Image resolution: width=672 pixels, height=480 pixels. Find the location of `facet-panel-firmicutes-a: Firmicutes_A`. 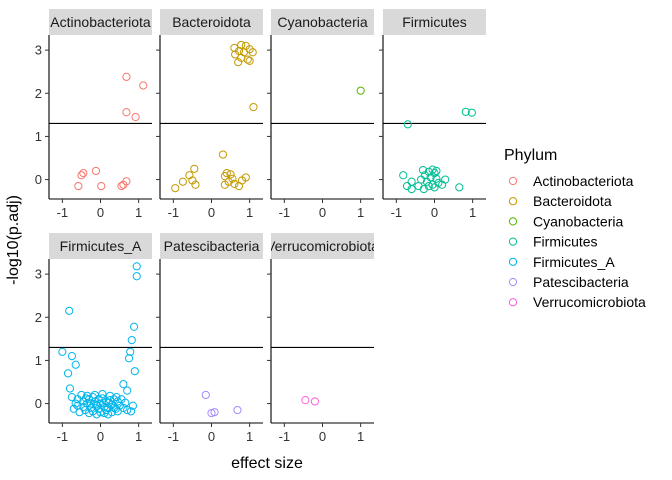

facet-panel-firmicutes-a: Firmicutes_A is located at coordinates (98, 330).